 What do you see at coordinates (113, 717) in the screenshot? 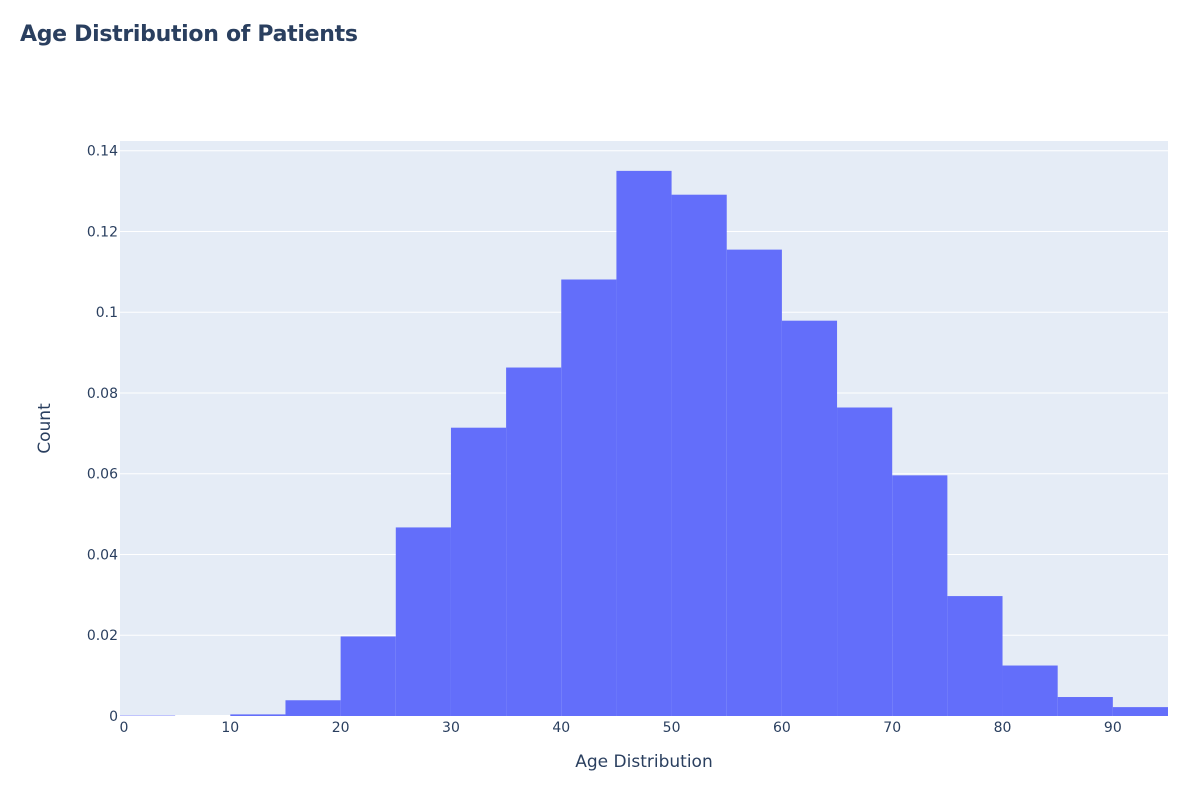
I see `y-tick-label: 0` at bounding box center [113, 717].